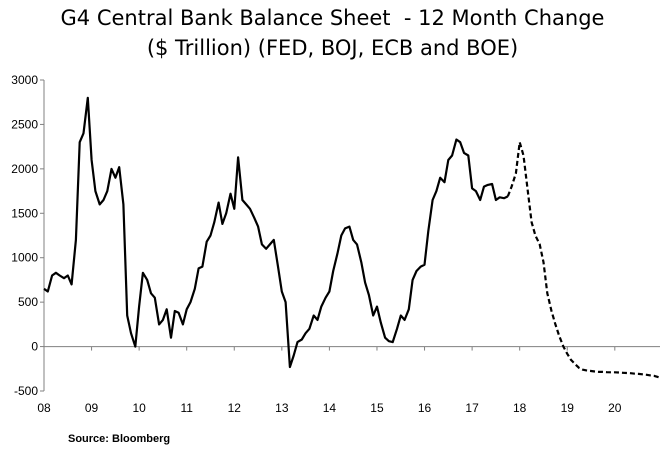 This screenshot has width=665, height=452. Describe the element at coordinates (425, 408) in the screenshot. I see `x-tick-label: 16` at that location.